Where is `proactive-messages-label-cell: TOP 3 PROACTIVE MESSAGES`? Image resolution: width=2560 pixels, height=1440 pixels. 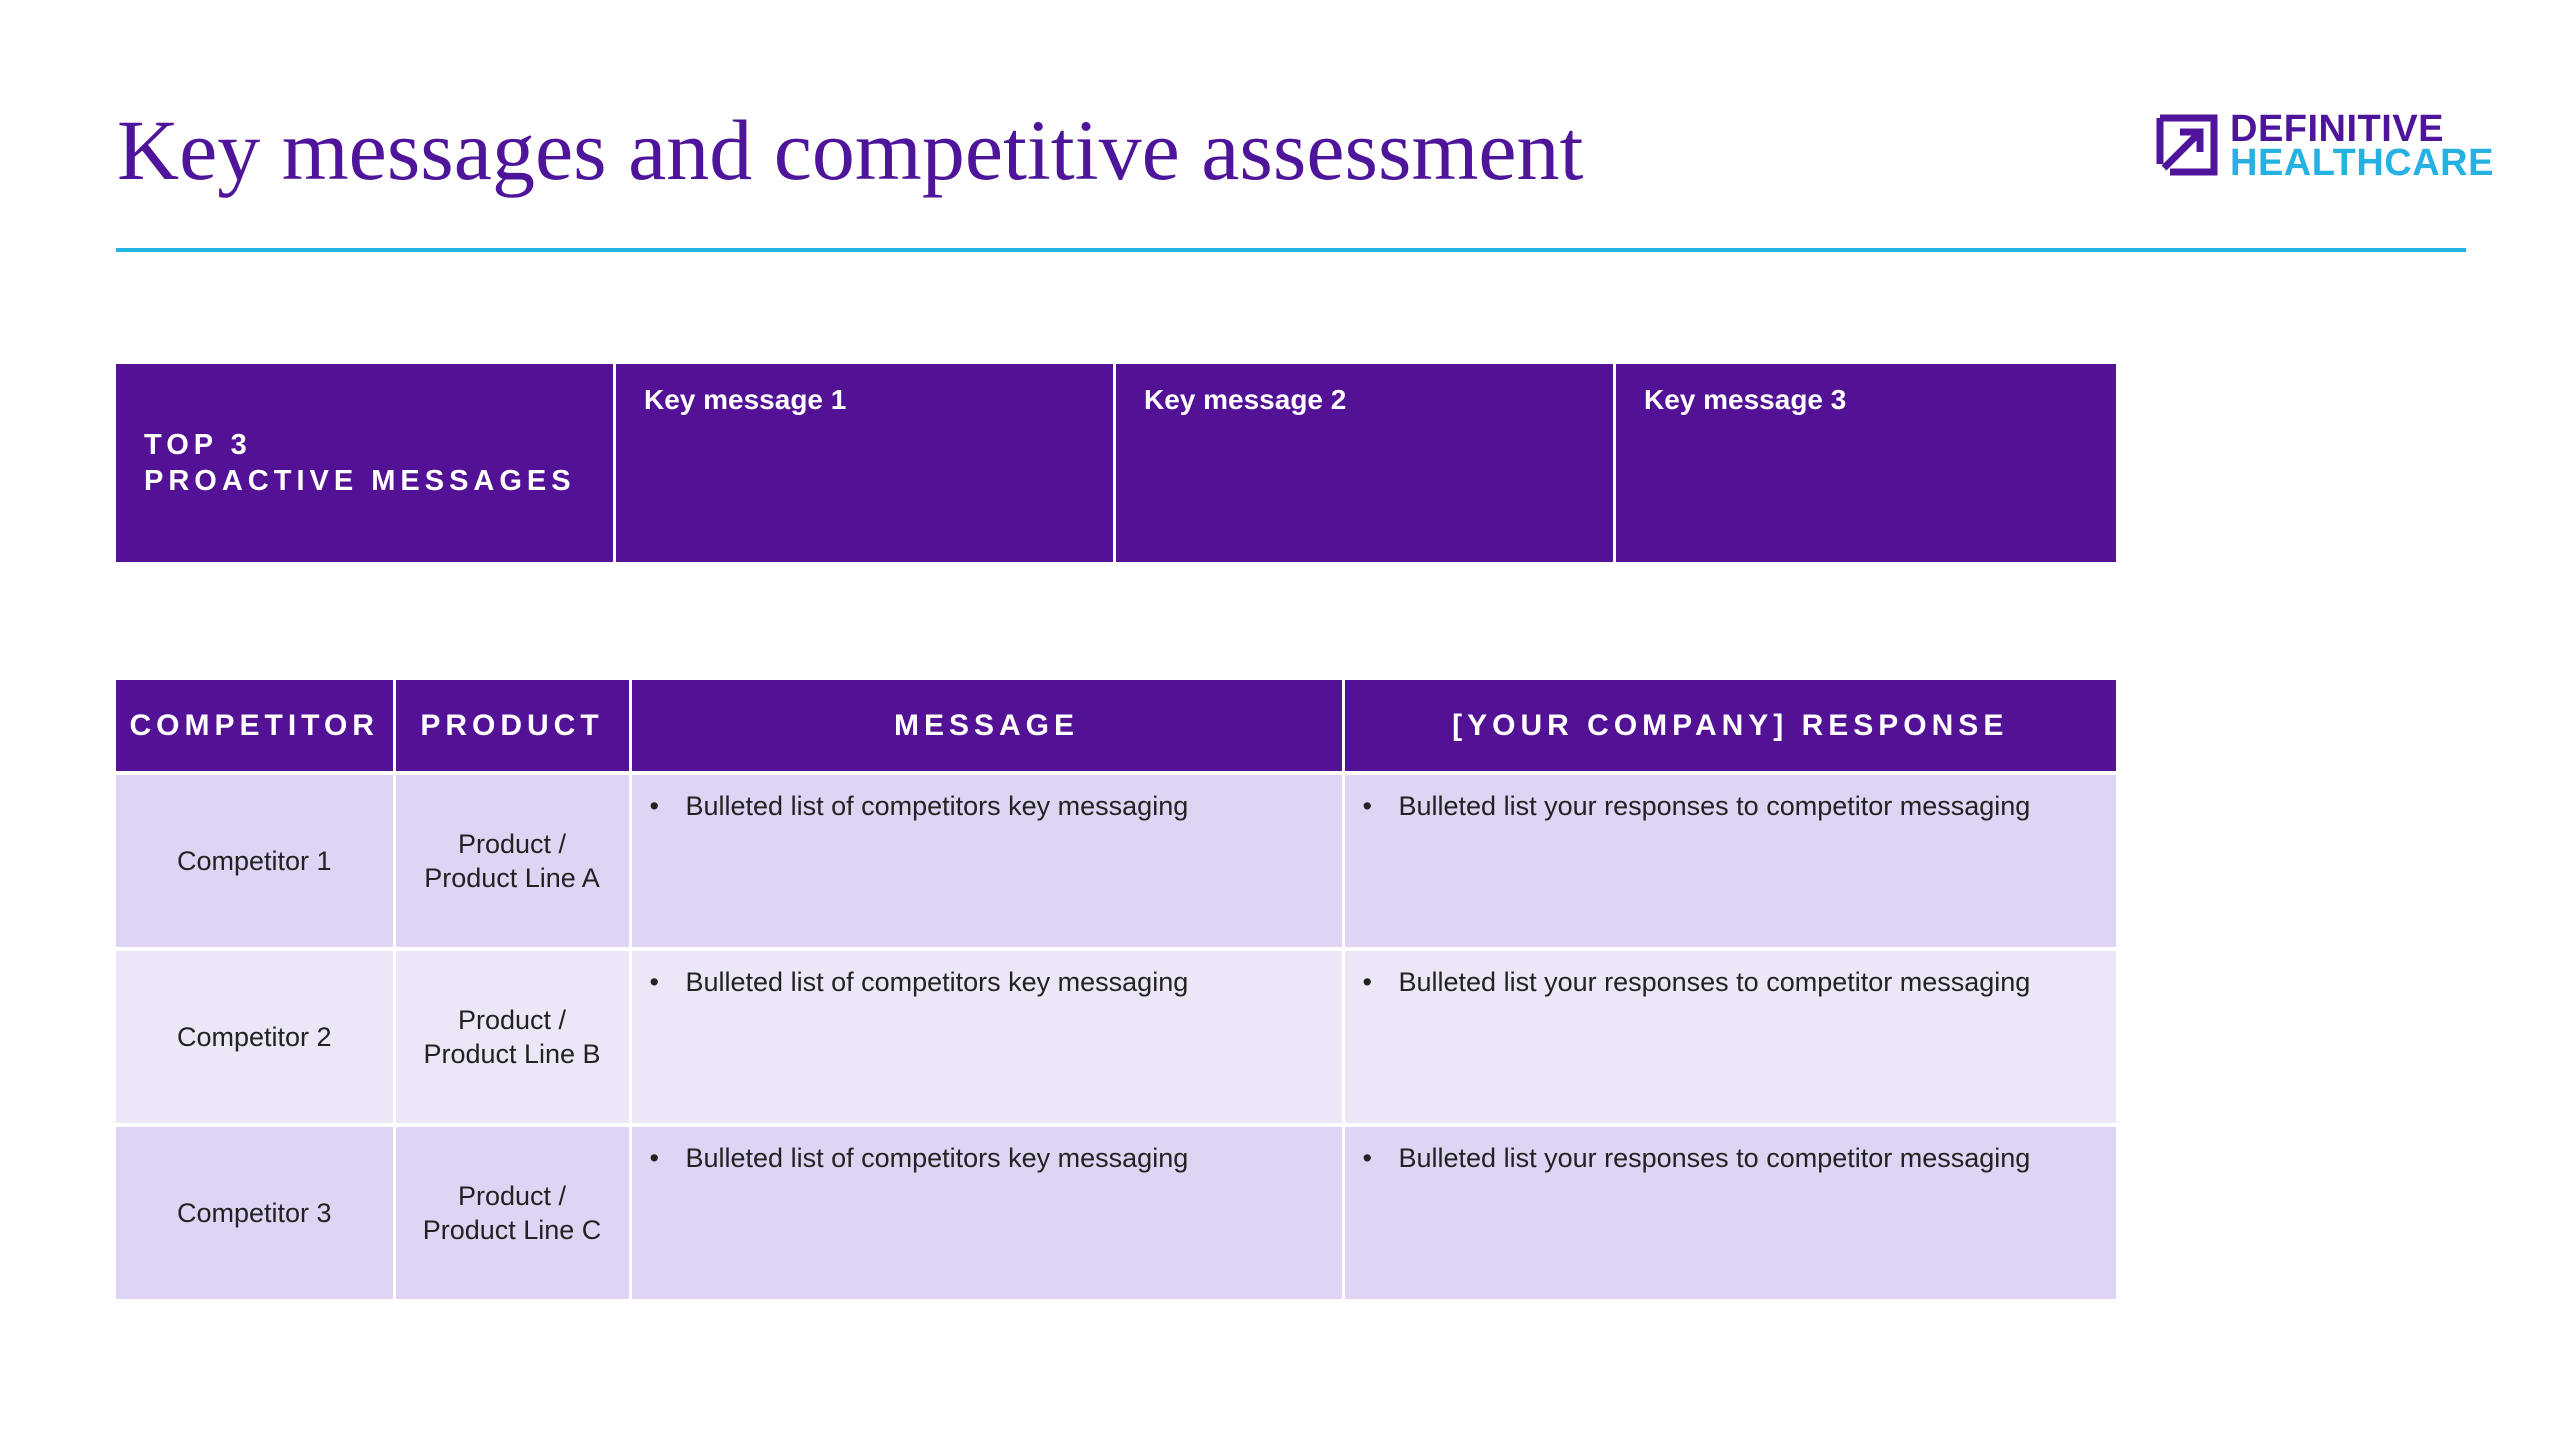
proactive-messages-label-cell: TOP 3 PROACTIVE MESSAGES is located at coordinates (366, 463).